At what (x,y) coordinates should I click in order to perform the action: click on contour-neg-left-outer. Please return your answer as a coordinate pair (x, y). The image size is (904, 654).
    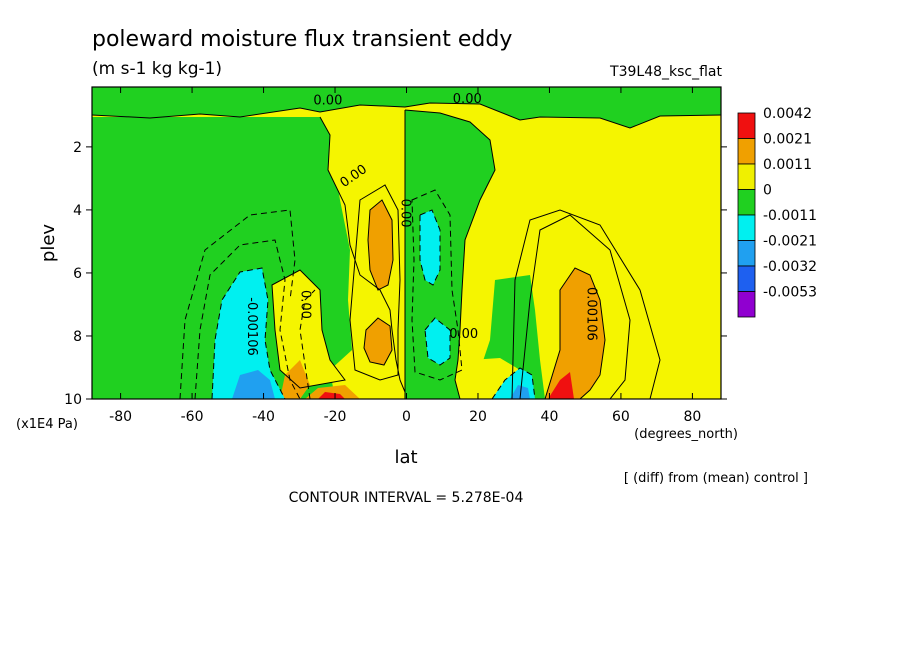
    Looking at the image, I should click on (247, 319).